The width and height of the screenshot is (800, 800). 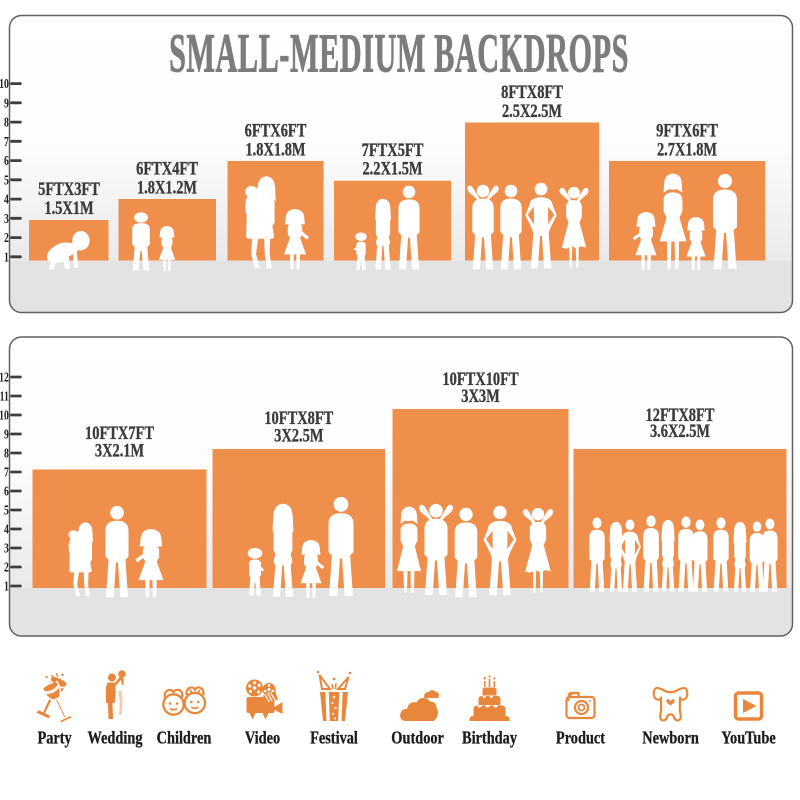 I want to click on svg-text: 12FTX8FT, so click(x=680, y=414).